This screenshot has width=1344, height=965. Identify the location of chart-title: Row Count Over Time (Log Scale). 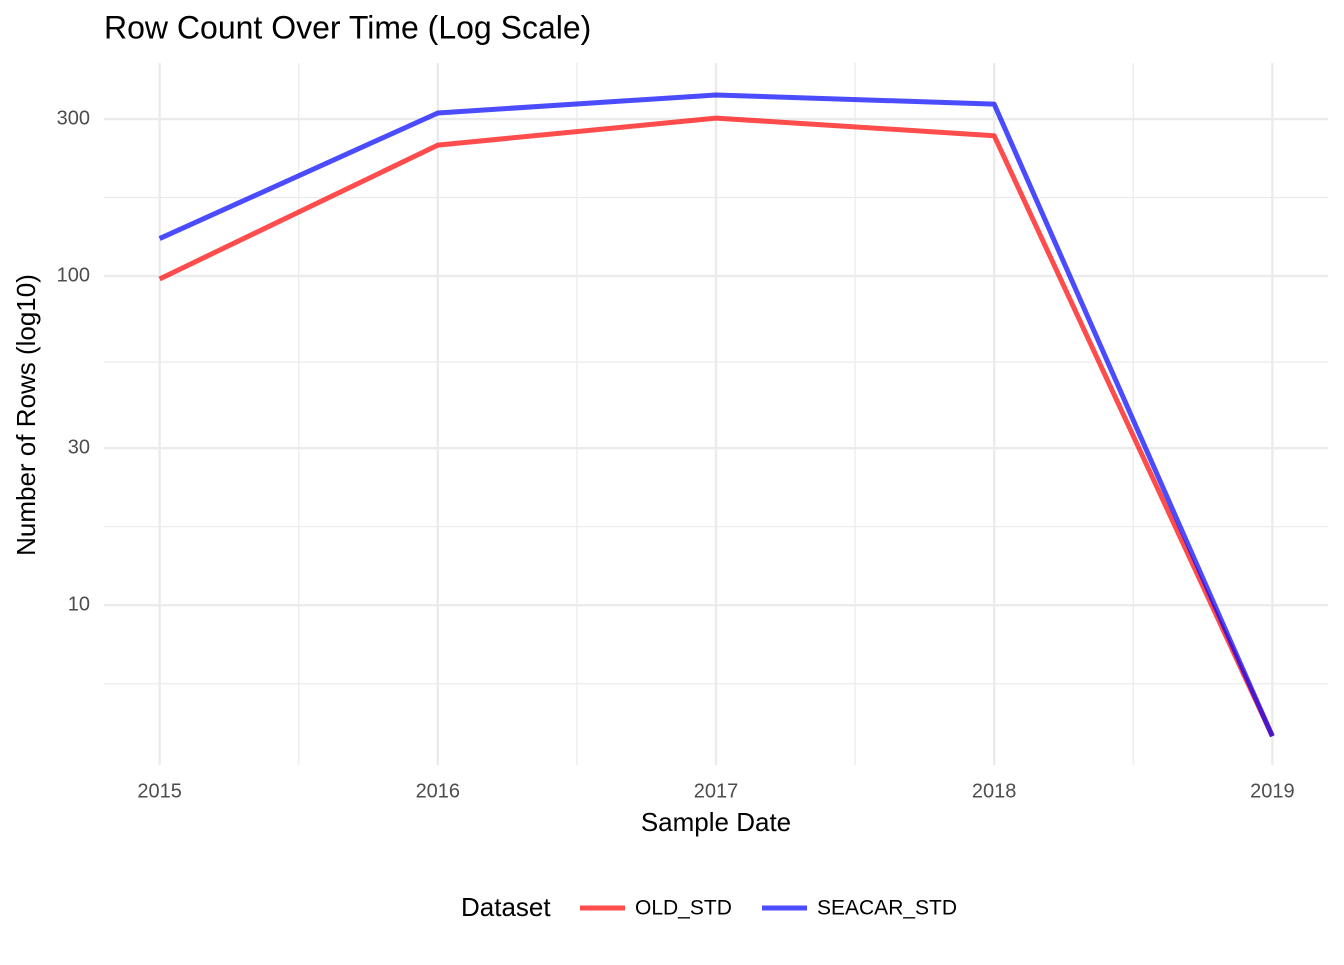
(347, 27).